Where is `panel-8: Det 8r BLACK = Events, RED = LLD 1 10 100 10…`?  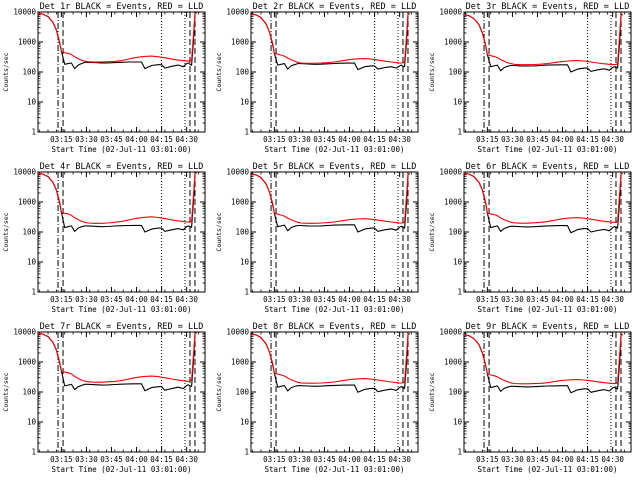
panel-8: Det 8r BLACK = Events, RED = LLD 1 10 100 10… is located at coordinates (317, 398).